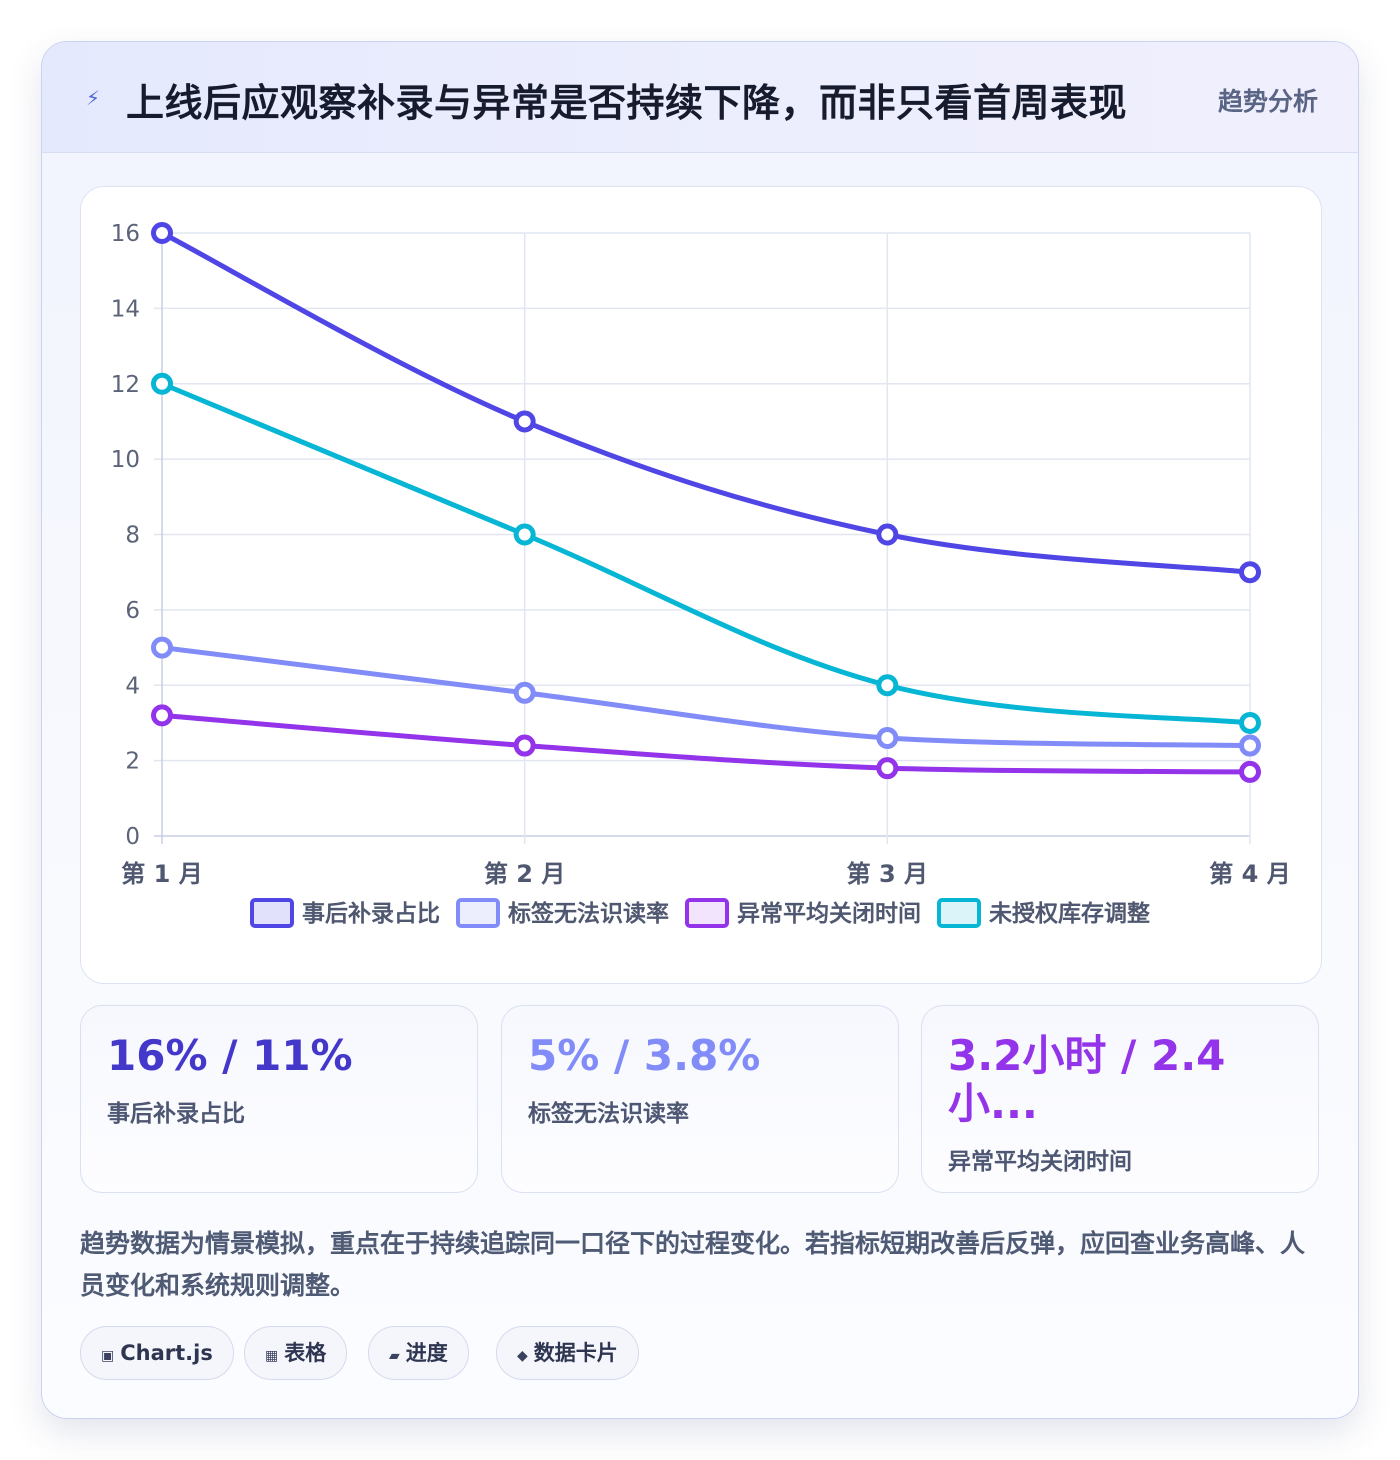 The width and height of the screenshot is (1400, 1460). What do you see at coordinates (1040, 1162) in the screenshot?
I see `stat-label: 异常平均关闭时间` at bounding box center [1040, 1162].